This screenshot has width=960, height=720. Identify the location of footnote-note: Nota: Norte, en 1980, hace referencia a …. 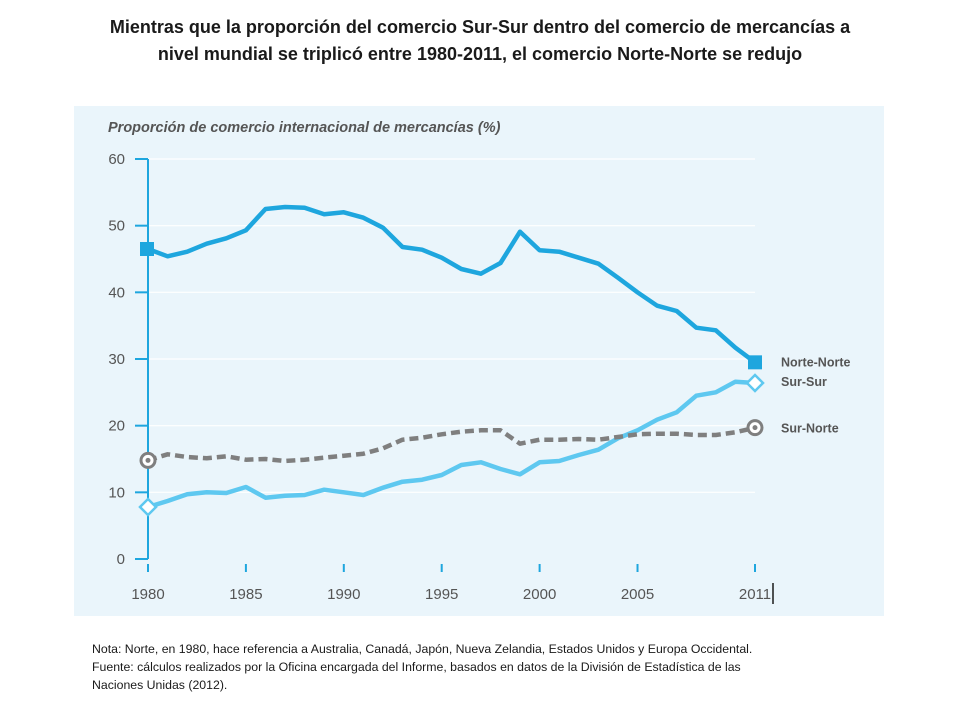
(422, 649).